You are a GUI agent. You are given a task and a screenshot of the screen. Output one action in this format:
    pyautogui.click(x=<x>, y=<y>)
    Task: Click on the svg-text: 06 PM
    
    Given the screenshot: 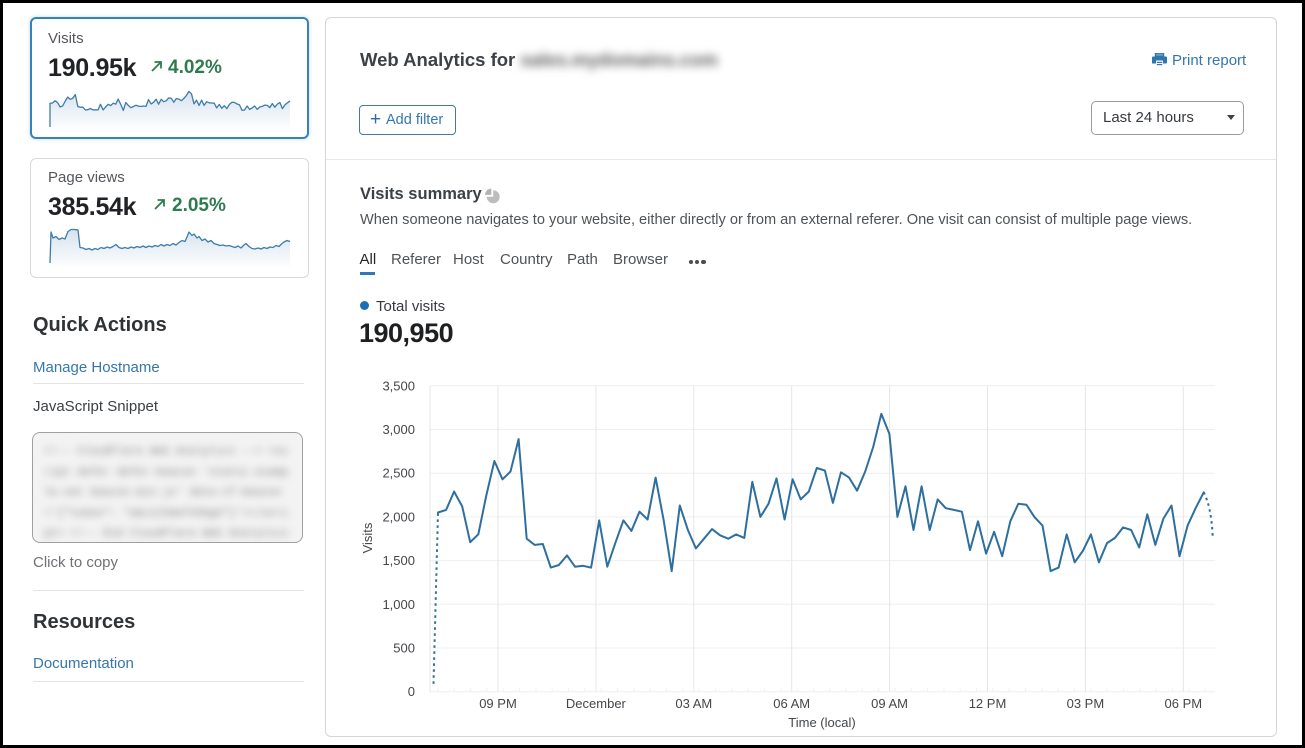 What is the action you would take?
    pyautogui.click(x=1184, y=703)
    